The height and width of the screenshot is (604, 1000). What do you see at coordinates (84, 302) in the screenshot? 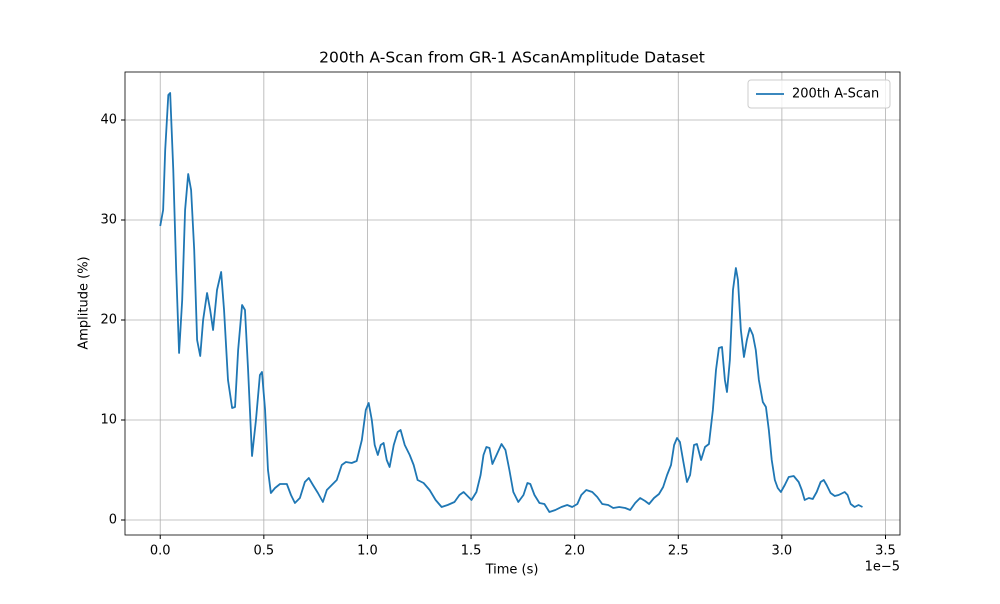
I see `y-axis-label: Amplitude (%)` at bounding box center [84, 302].